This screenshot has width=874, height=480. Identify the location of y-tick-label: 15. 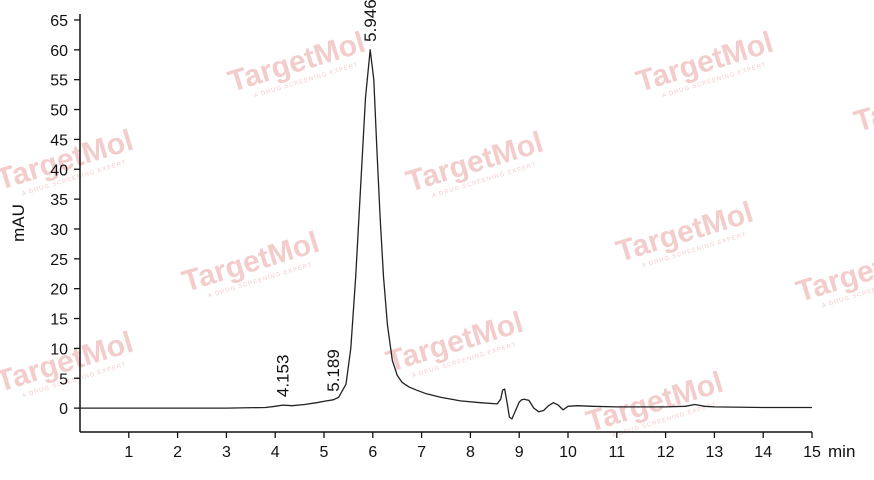
(59, 320).